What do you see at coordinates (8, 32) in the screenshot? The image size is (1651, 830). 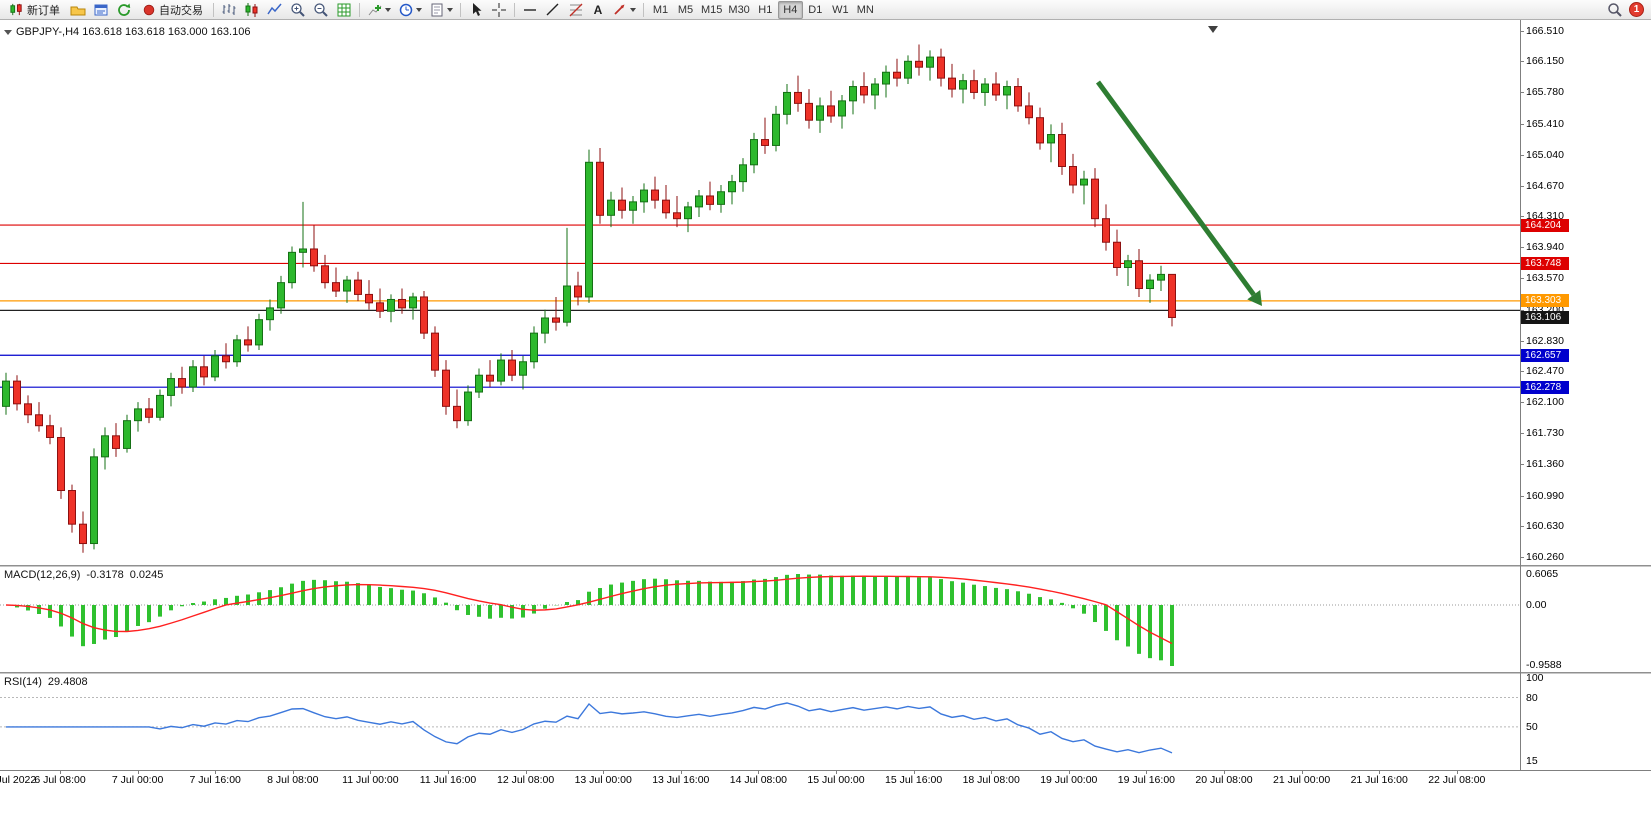 I see `chart-menu-icon` at bounding box center [8, 32].